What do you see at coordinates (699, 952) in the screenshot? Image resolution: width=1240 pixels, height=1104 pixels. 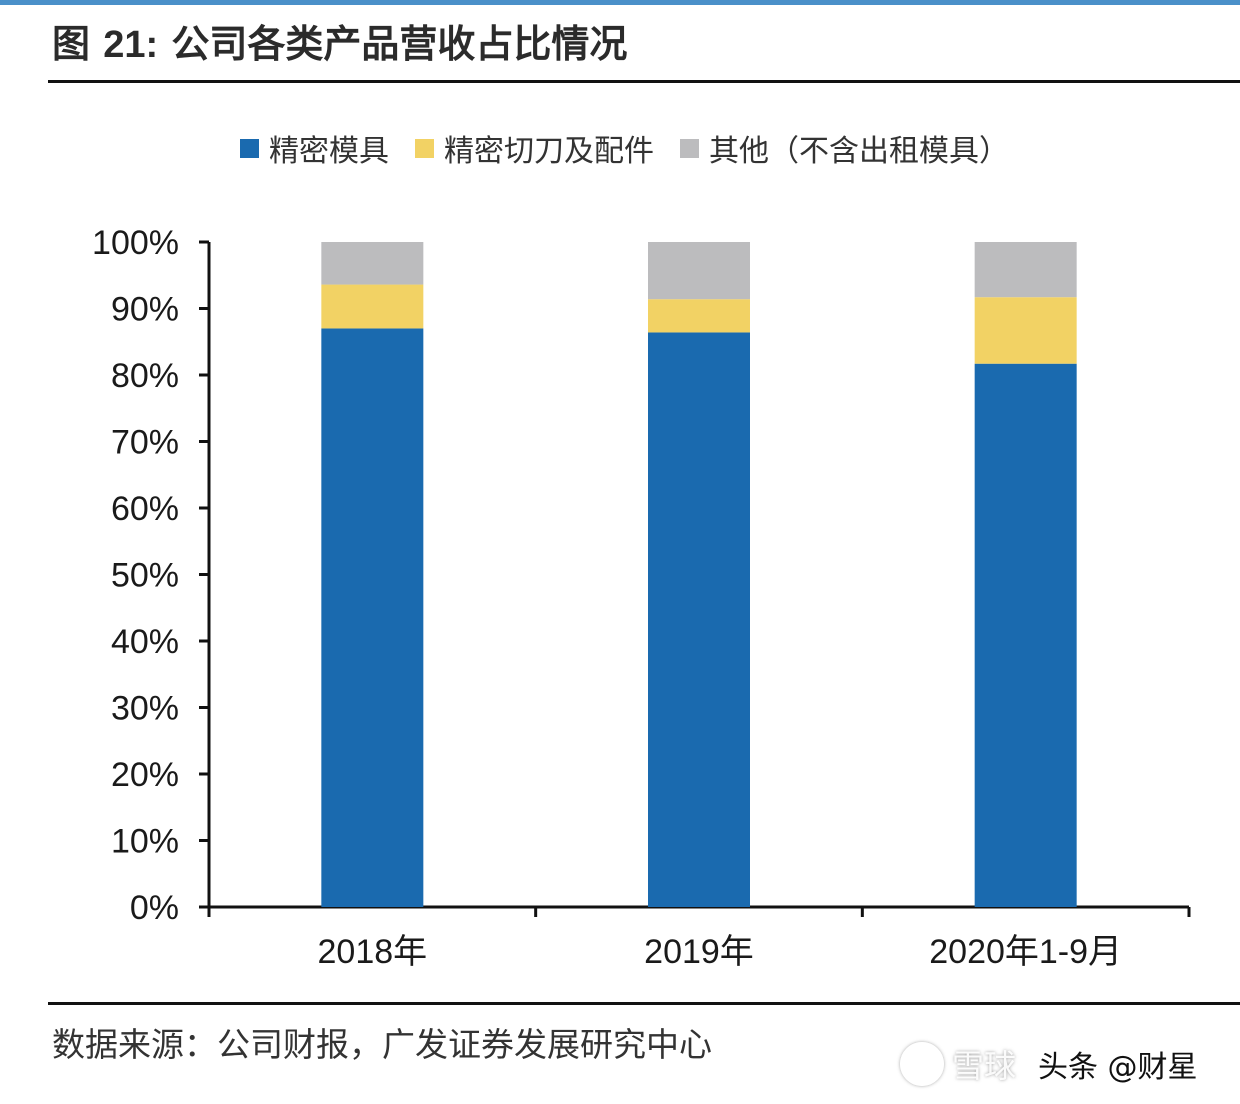 I see `x-category-label: 2019年` at bounding box center [699, 952].